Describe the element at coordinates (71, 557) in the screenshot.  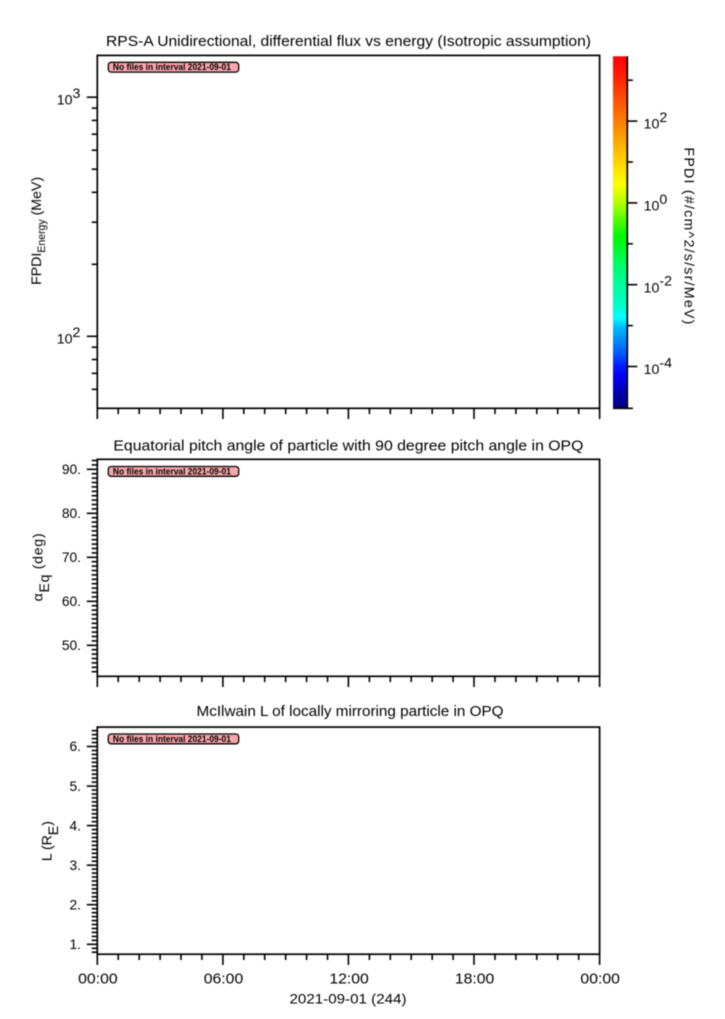
I see `svg-text: 70.` at that location.